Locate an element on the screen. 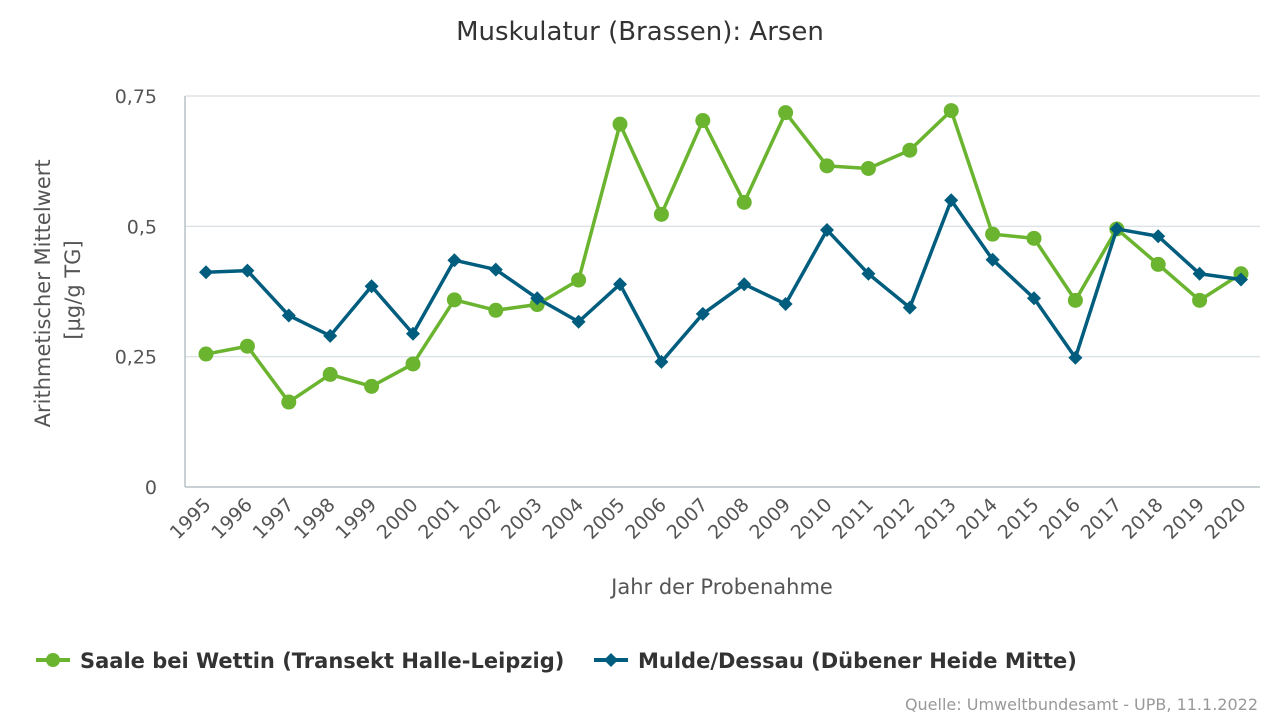 Image resolution: width=1280 pixels, height=720 pixels. x-tick-label: 2002 is located at coordinates (481, 519).